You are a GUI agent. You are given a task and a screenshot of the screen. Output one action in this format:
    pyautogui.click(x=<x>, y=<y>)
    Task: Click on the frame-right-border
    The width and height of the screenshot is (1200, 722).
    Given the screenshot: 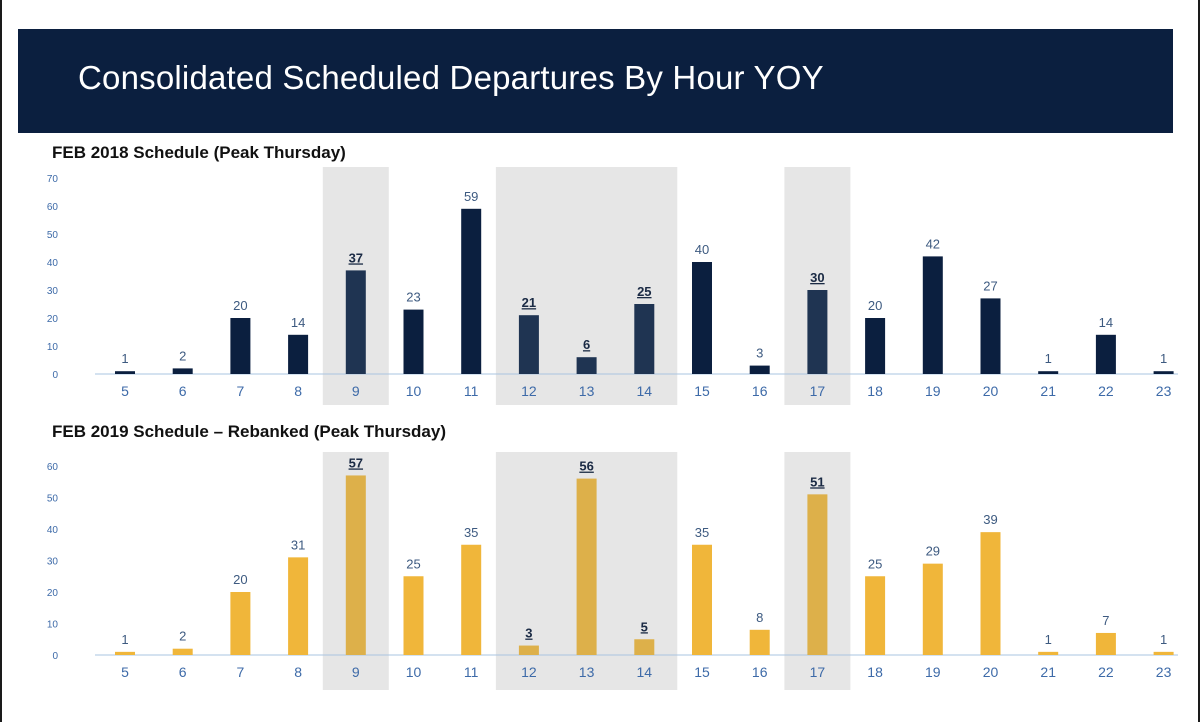 What is the action you would take?
    pyautogui.click(x=1199, y=361)
    